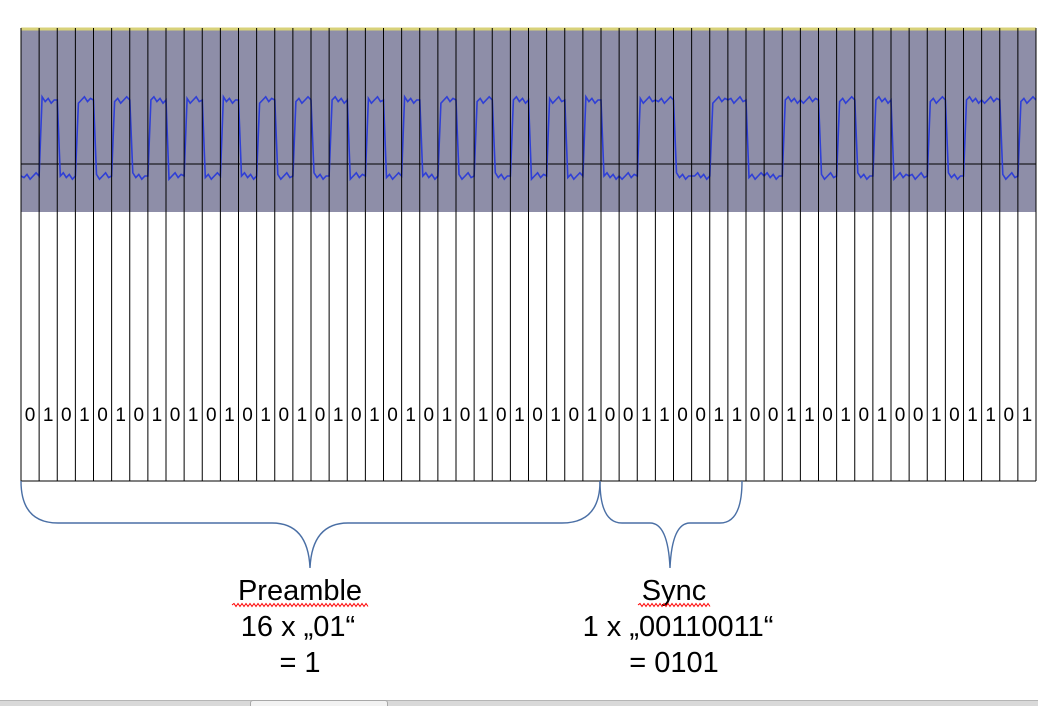  What do you see at coordinates (299, 663) in the screenshot?
I see `preamble-result: = 1` at bounding box center [299, 663].